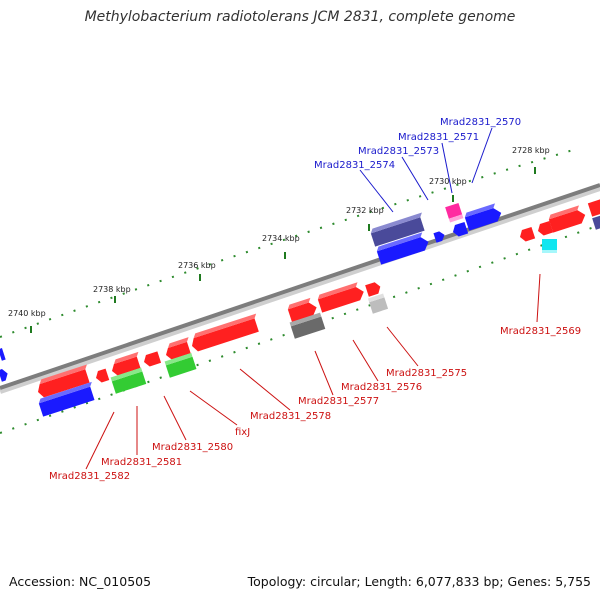 The width and height of the screenshot is (600, 600). I want to click on gene-label-mrad2831-2575: Mrad2831_2575, so click(426, 373).